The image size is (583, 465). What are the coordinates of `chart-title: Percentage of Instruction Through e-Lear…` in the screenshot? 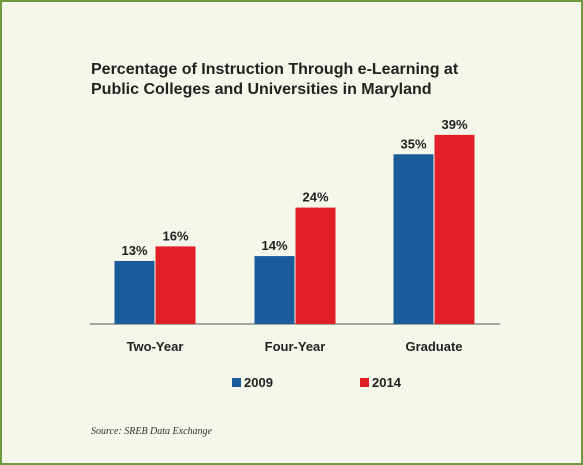 It's located at (321, 80).